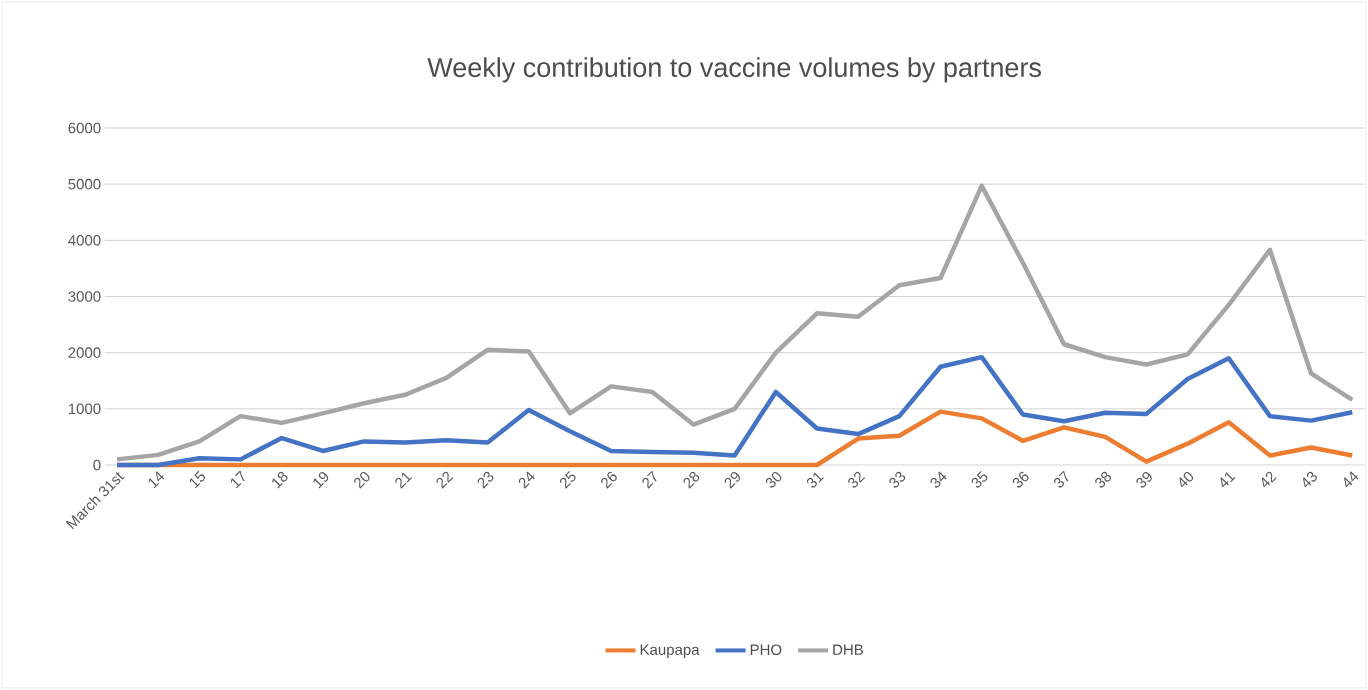 The width and height of the screenshot is (1368, 690). I want to click on y-tick-label: 4000, so click(84, 240).